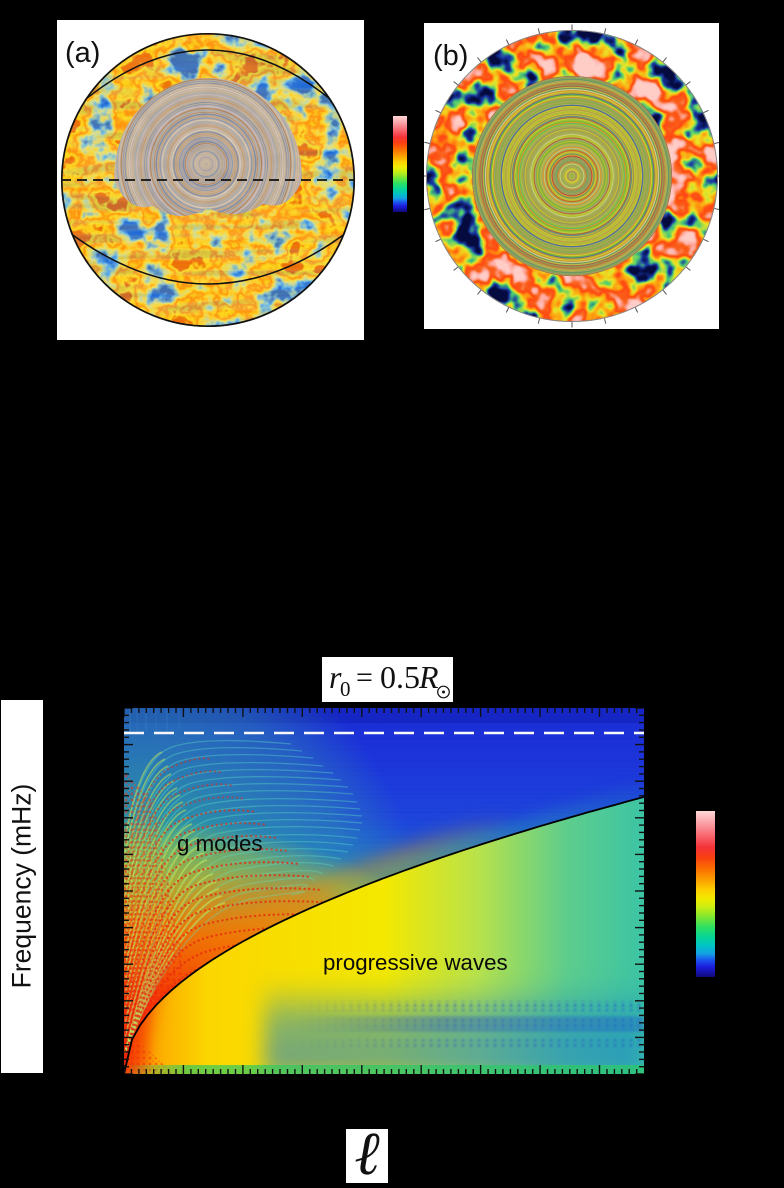 This screenshot has height=1188, width=784. What do you see at coordinates (345, 689) in the screenshot?
I see `svg-text: 0` at bounding box center [345, 689].